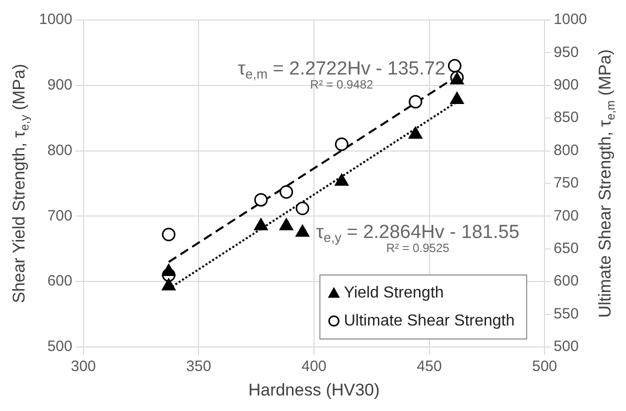 The height and width of the screenshot is (411, 626). What do you see at coordinates (566, 281) in the screenshot?
I see `y2-tick-label: 600` at bounding box center [566, 281].